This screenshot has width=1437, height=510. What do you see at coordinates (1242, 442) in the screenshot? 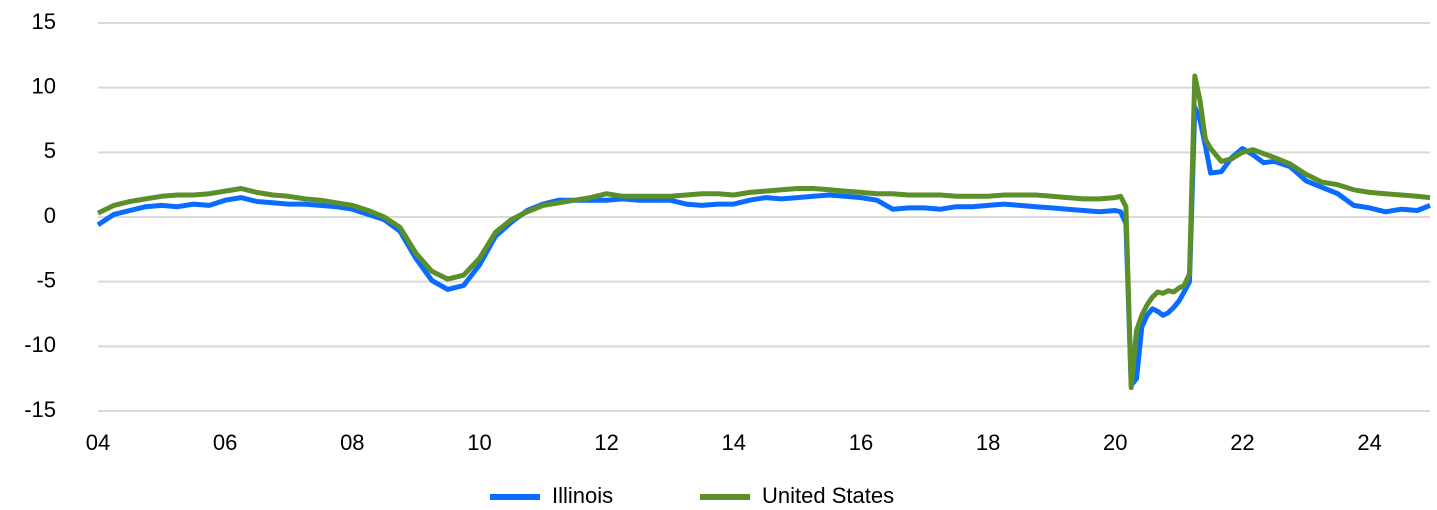
I see `x-tick-label: 22` at bounding box center [1242, 442].